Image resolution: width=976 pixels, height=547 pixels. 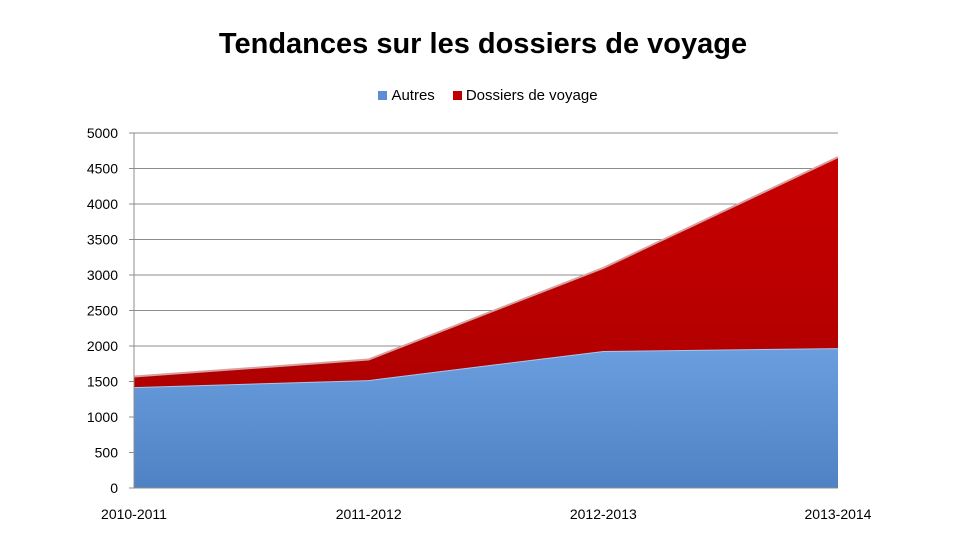 What do you see at coordinates (134, 514) in the screenshot?
I see `x-tick-label-2010-2011: 2010-2011` at bounding box center [134, 514].